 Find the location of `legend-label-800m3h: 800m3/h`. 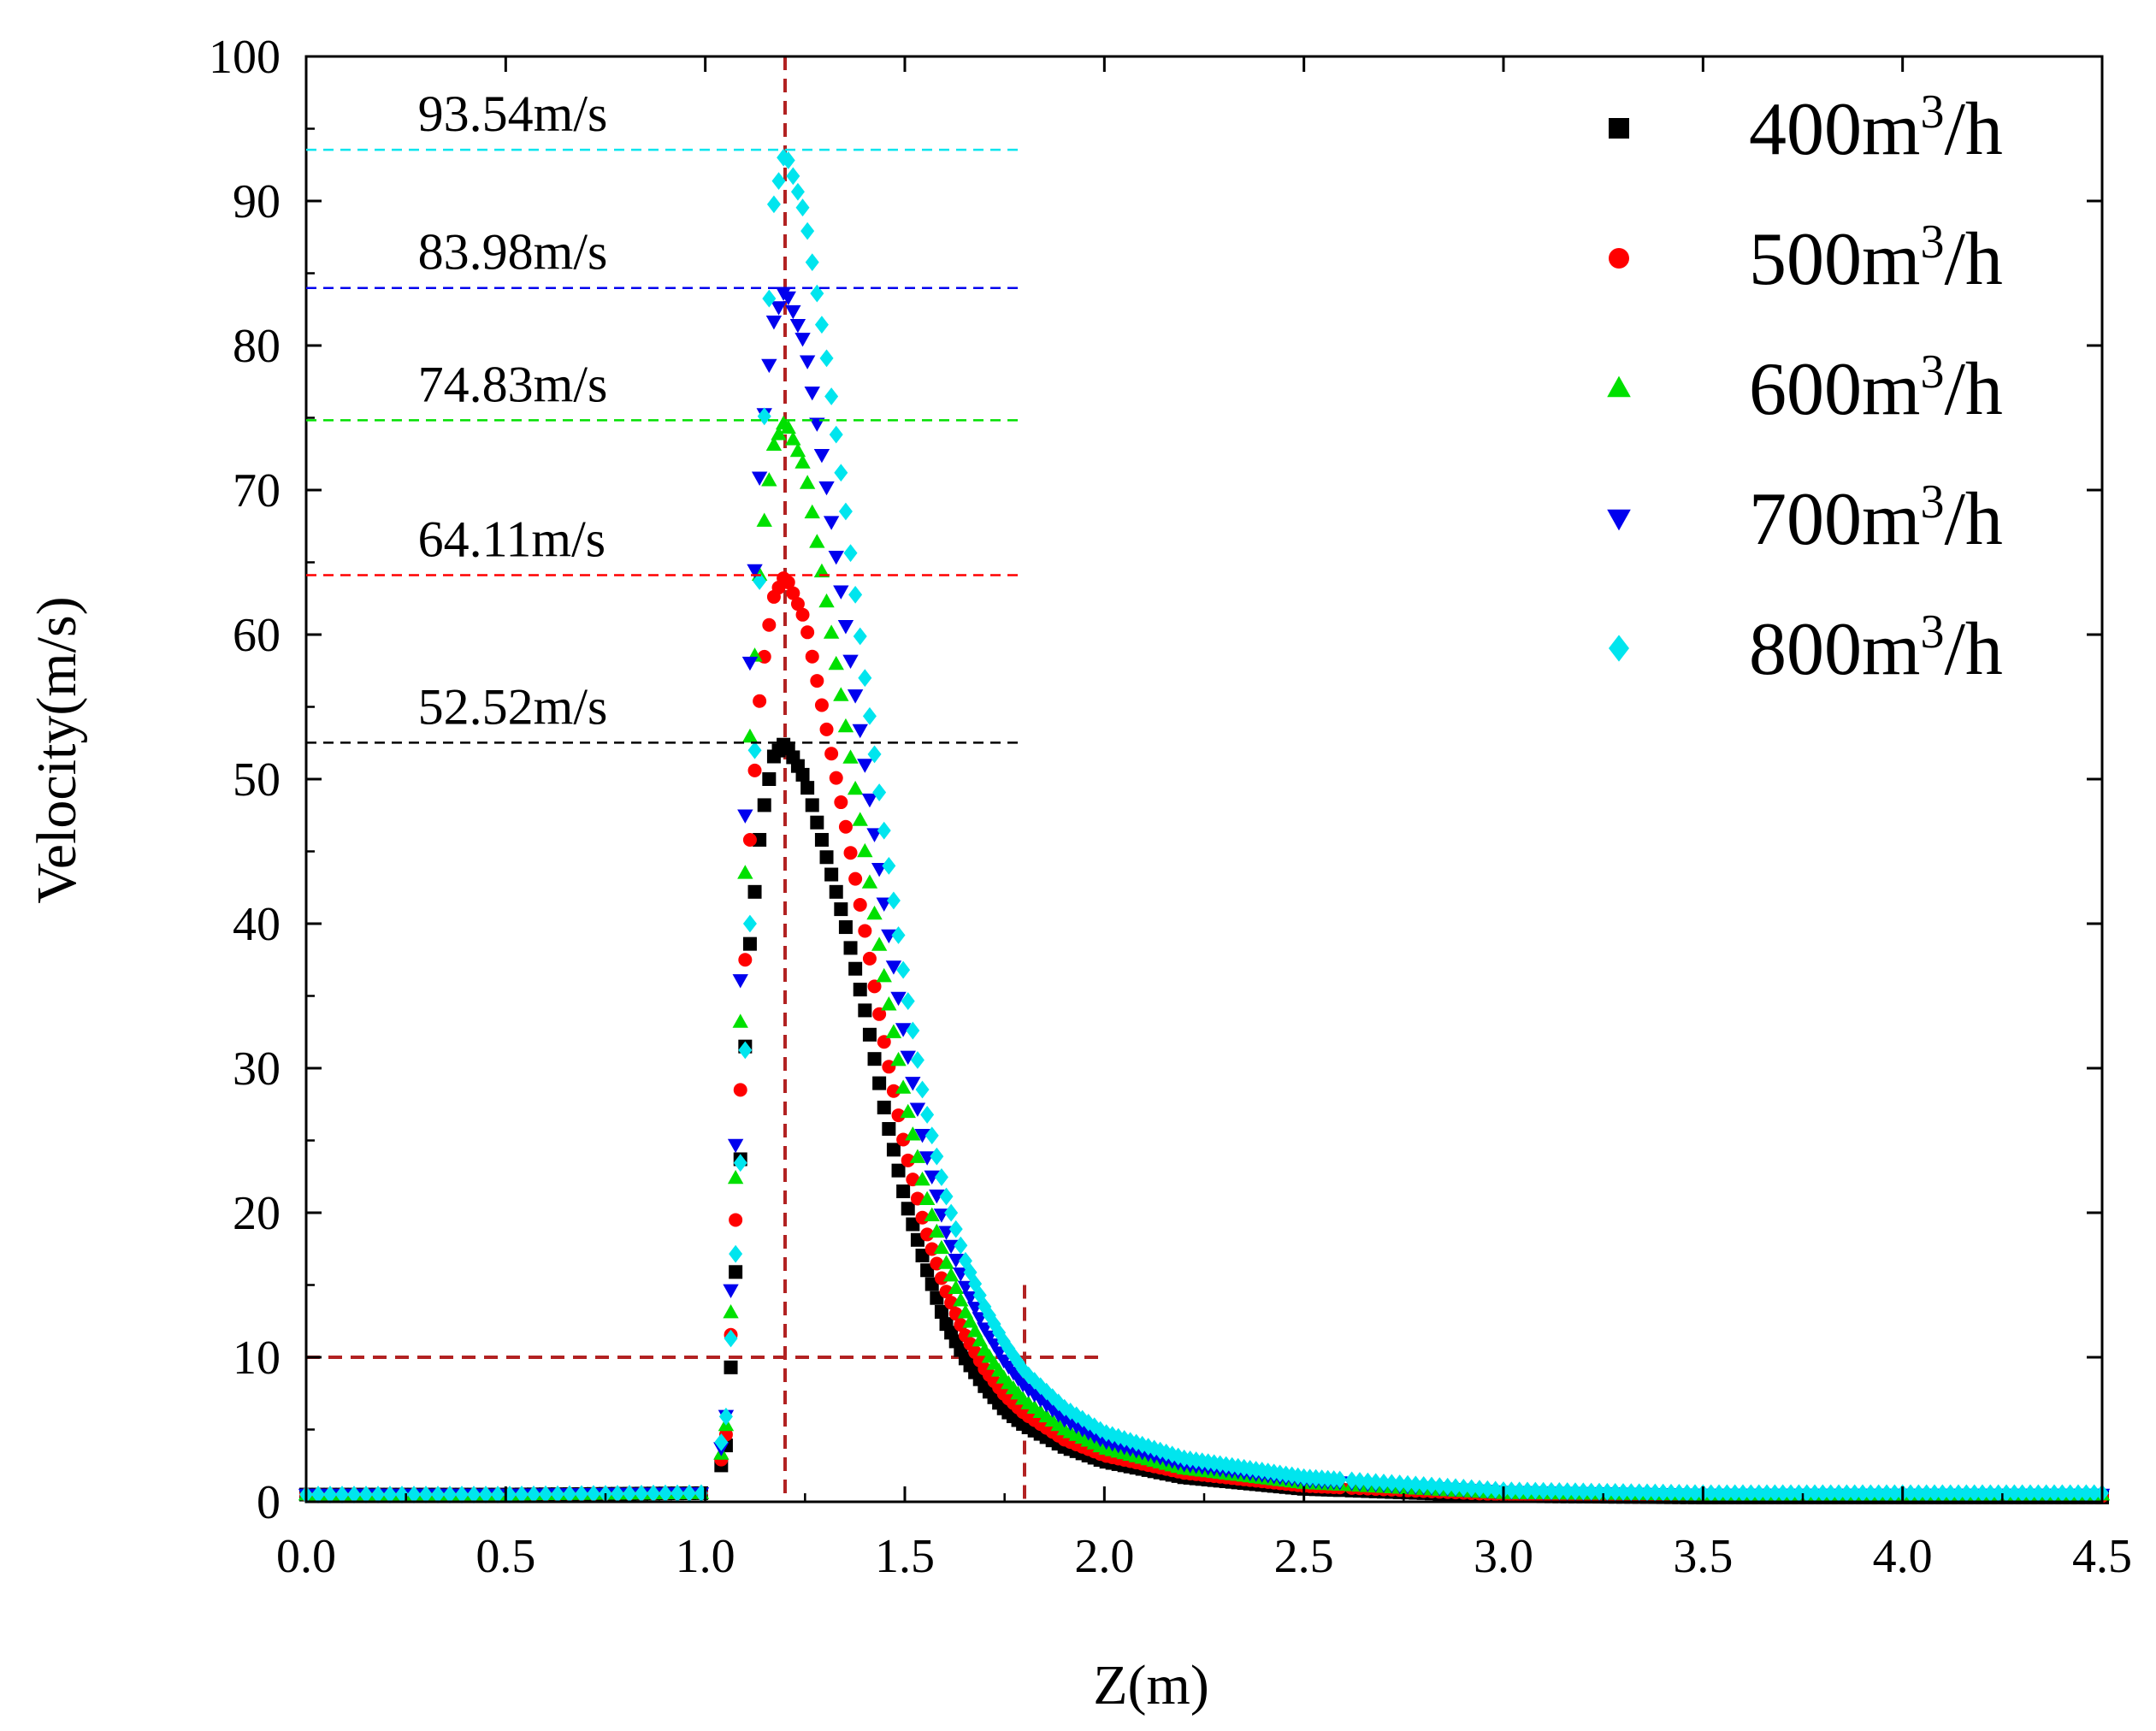

legend-label-800m3h: 800m3/h is located at coordinates (1876, 648).